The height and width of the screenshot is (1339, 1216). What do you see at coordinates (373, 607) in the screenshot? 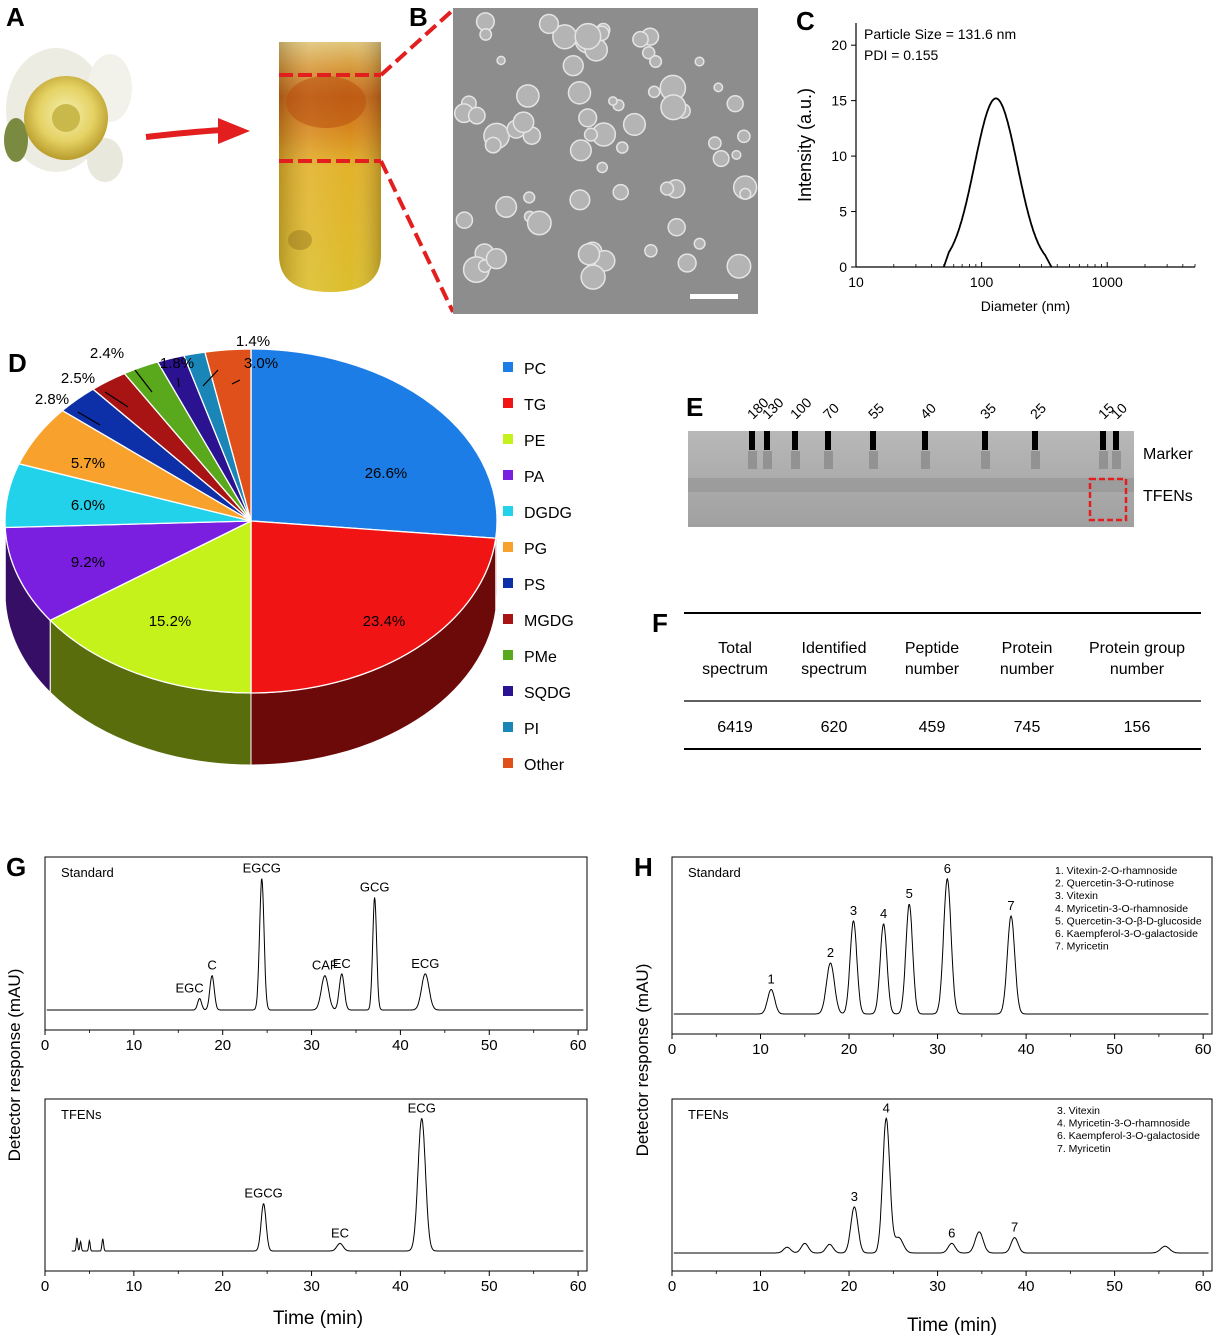
I see `pie-slice-tg` at bounding box center [373, 607].